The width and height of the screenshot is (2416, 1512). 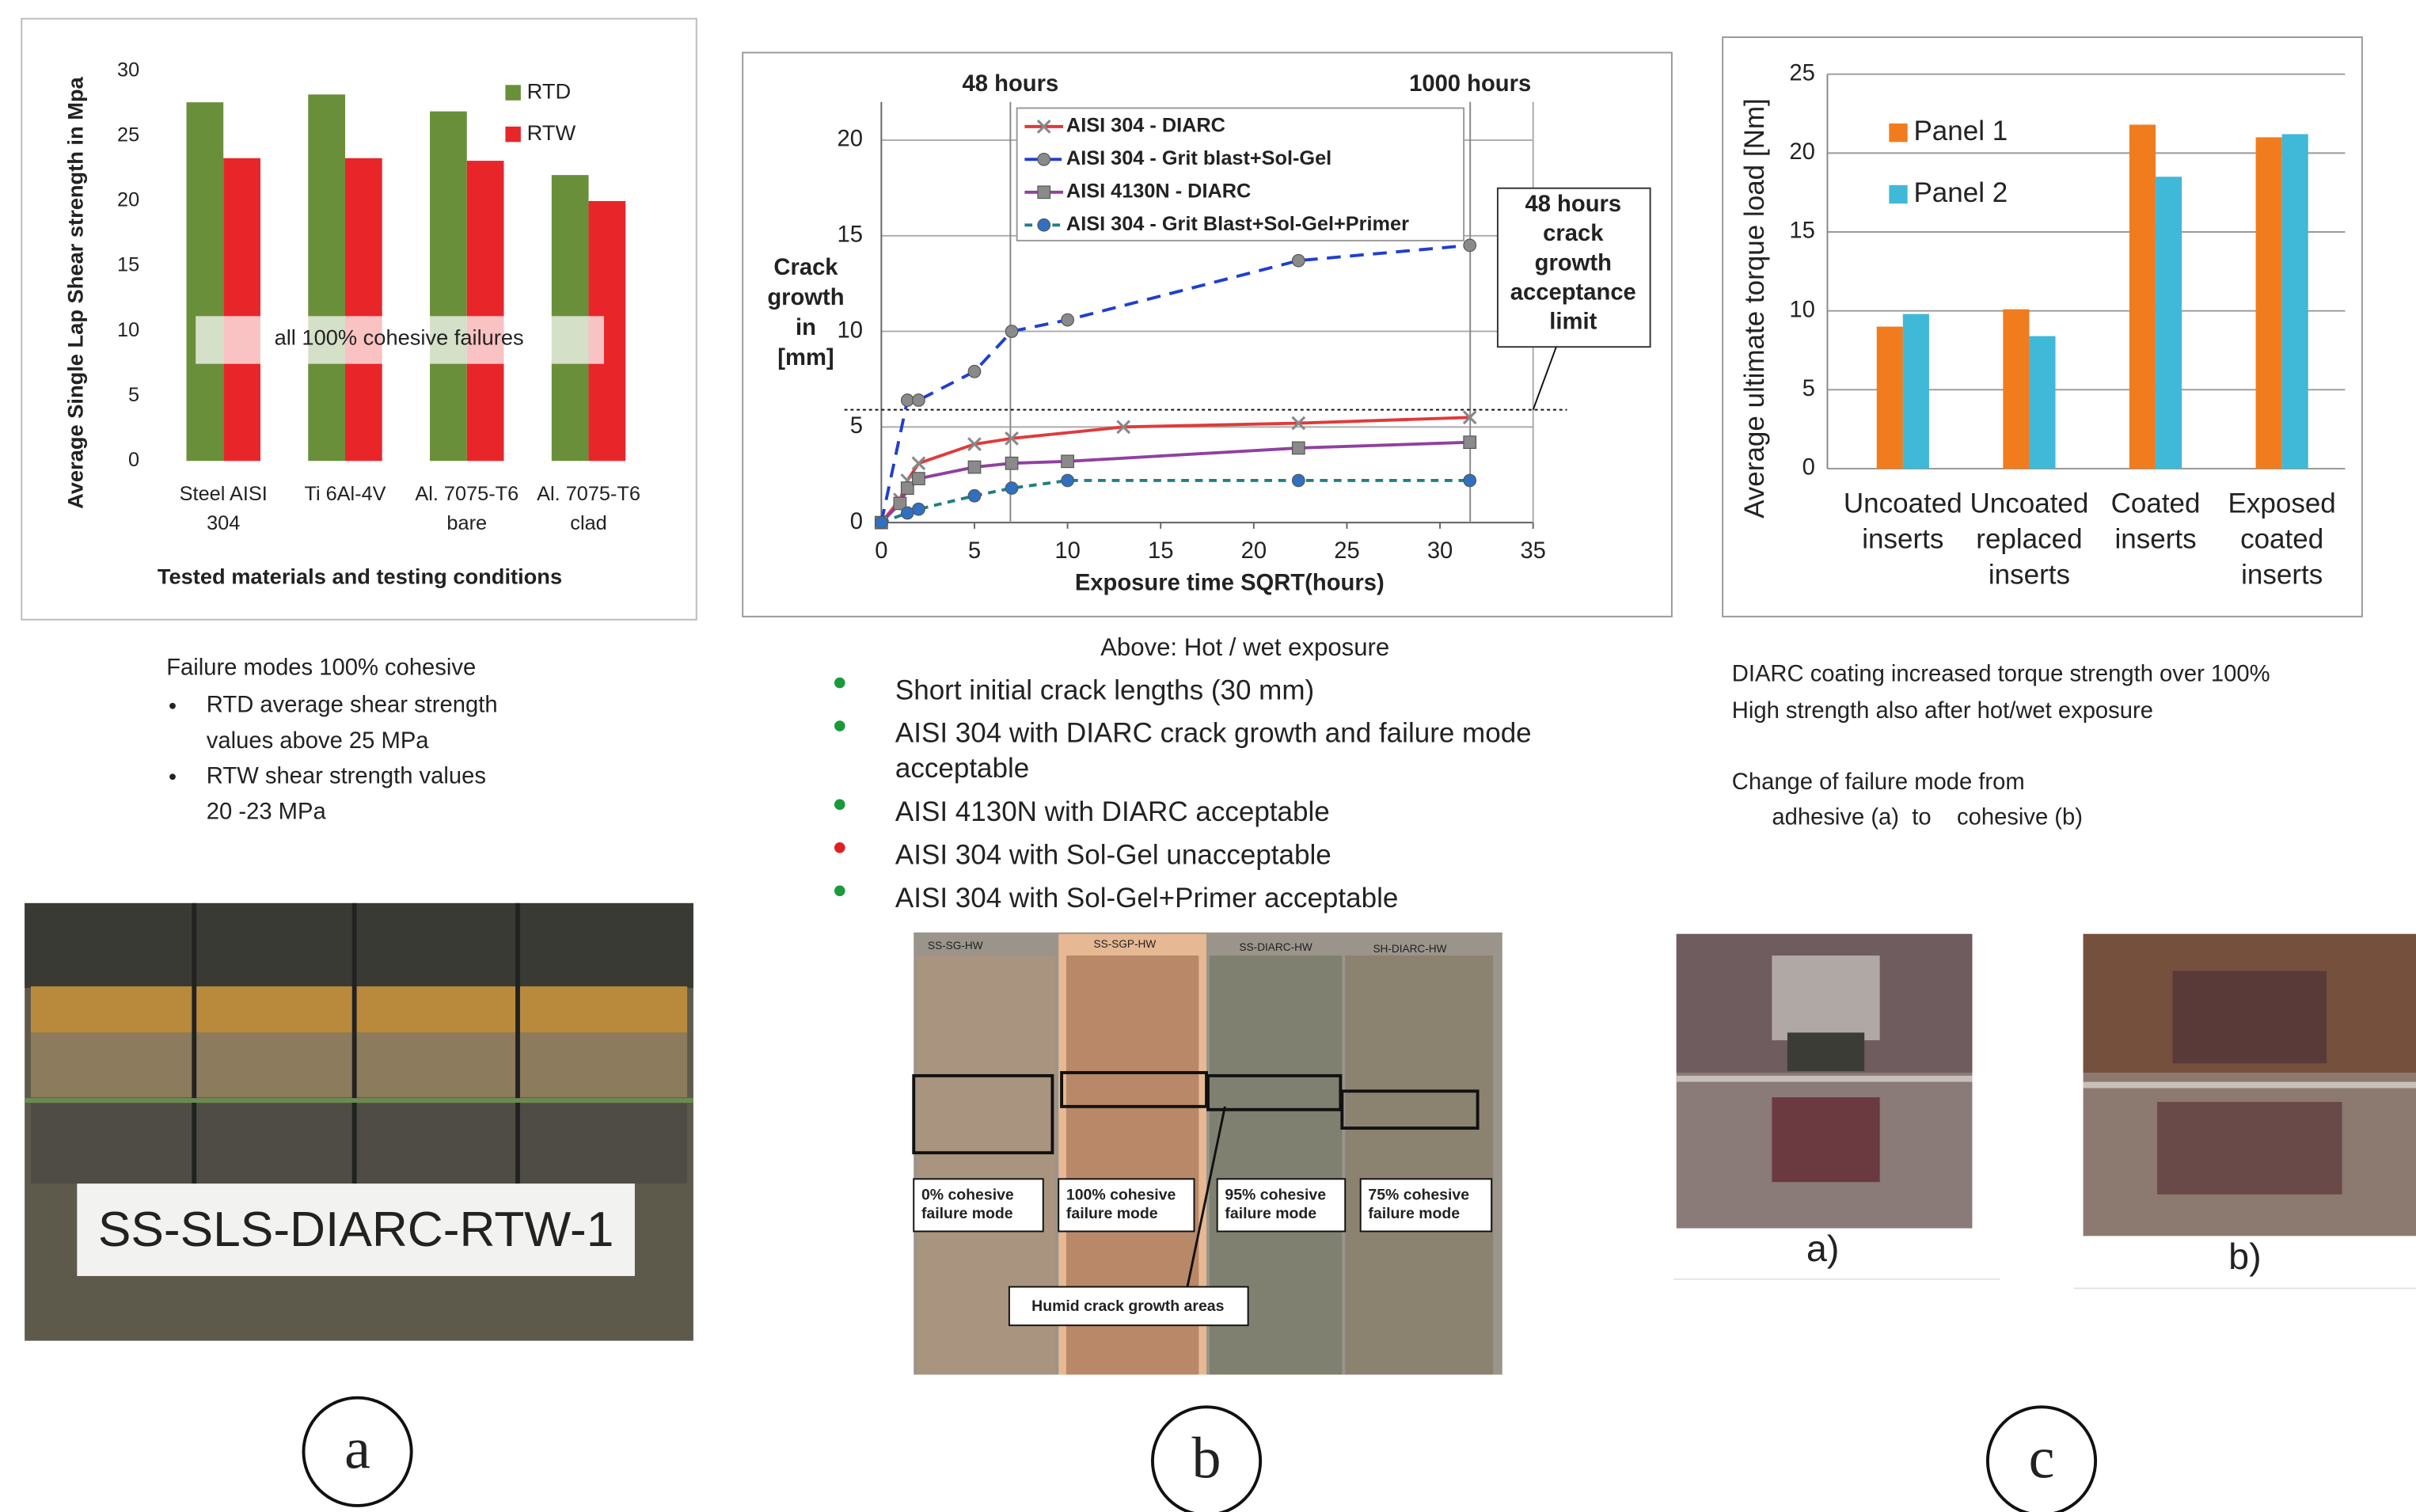 What do you see at coordinates (881, 551) in the screenshot?
I see `x-tick-label: 0` at bounding box center [881, 551].